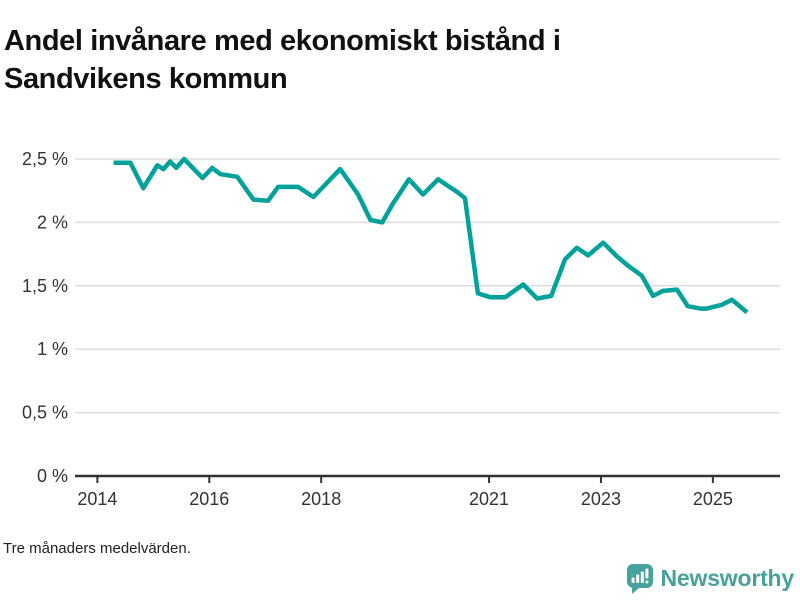 This screenshot has width=800, height=600. What do you see at coordinates (52, 476) in the screenshot?
I see `y-axis-label: 0 %` at bounding box center [52, 476].